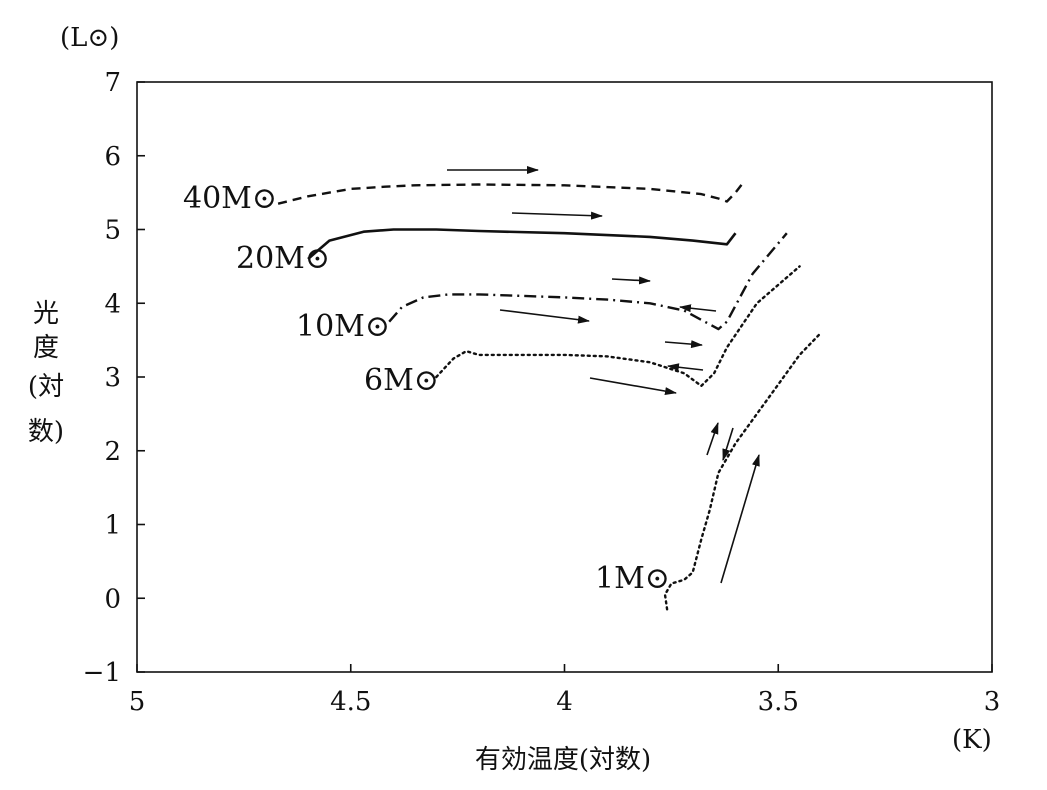 Image resolution: width=1047 pixels, height=790 pixels. What do you see at coordinates (112, 157) in the screenshot?
I see `y-tick-label: 6` at bounding box center [112, 157].